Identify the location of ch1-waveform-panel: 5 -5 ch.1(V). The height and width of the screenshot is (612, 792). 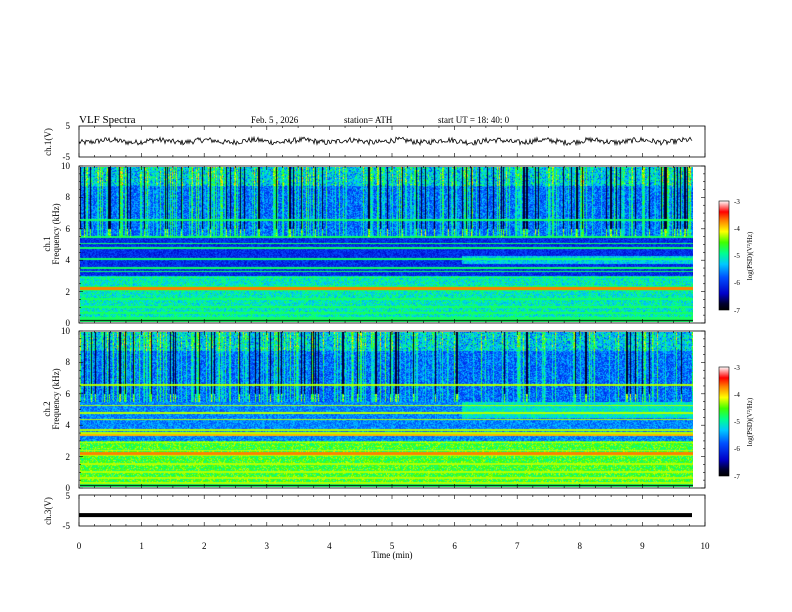
(374, 141).